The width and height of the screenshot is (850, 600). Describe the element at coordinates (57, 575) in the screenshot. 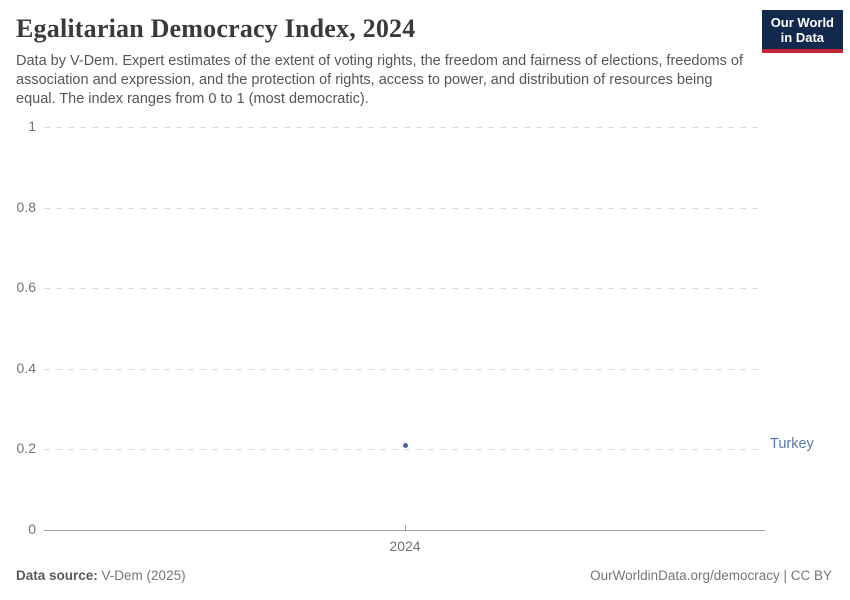

I see `data-source-label: Data source:` at that location.